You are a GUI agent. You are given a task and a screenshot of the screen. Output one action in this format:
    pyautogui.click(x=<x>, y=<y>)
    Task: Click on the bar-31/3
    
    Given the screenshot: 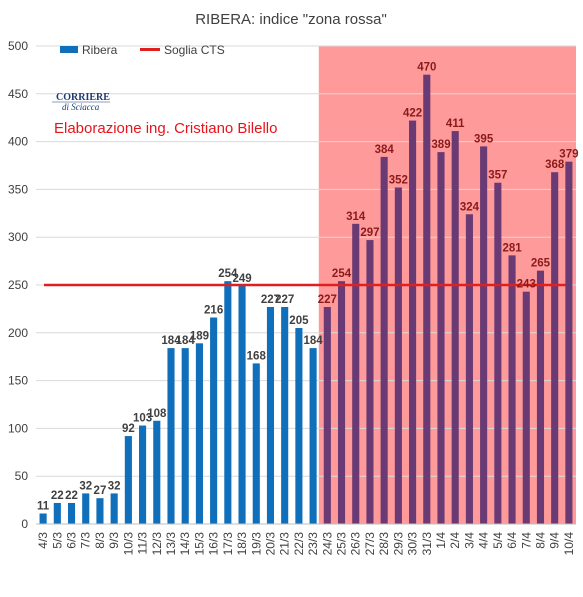 What is the action you would take?
    pyautogui.click(x=427, y=299)
    